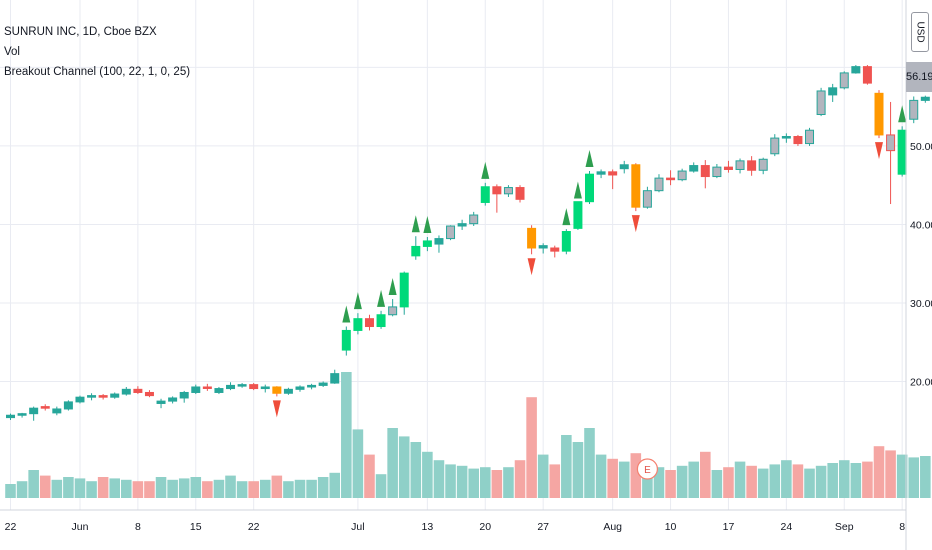 The width and height of the screenshot is (932, 550). What do you see at coordinates (920, 32) in the screenshot?
I see `currency-button: USD` at bounding box center [920, 32].